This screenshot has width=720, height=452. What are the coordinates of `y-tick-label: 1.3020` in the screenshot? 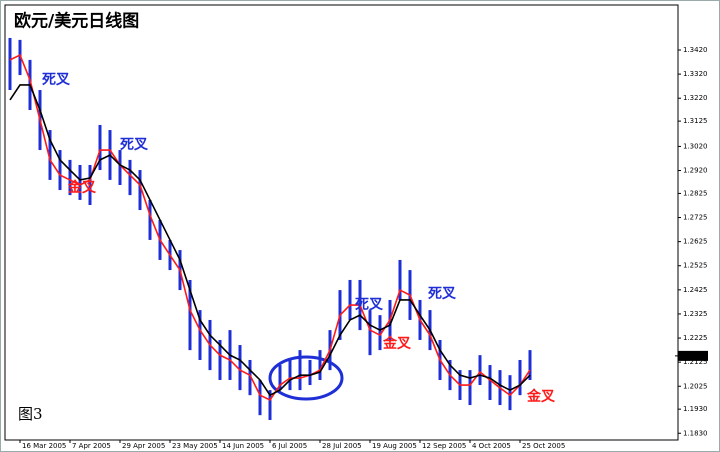 It's located at (695, 146).